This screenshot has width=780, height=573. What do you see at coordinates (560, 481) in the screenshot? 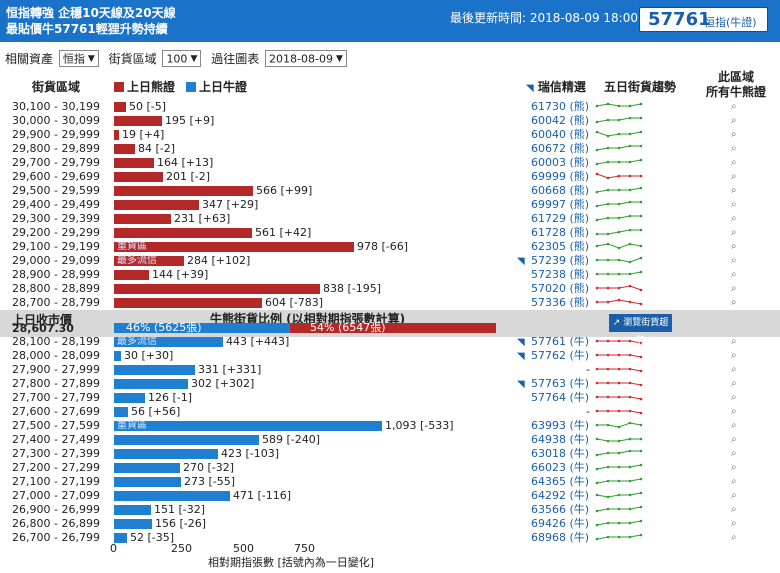
I see `warrant-code-link: 64365 (牛)` at bounding box center [560, 481].